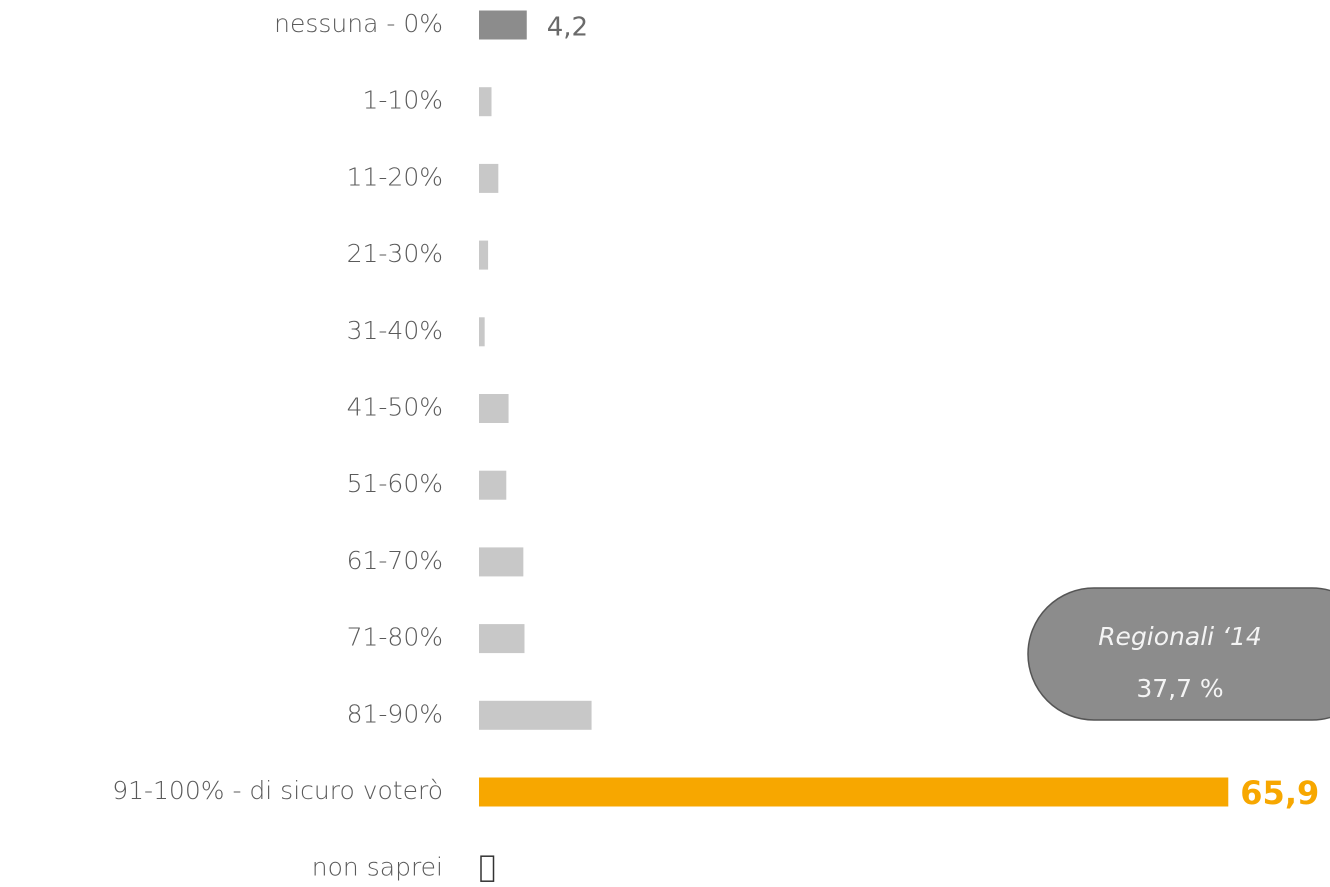  I want to click on category-label: 1-10%, so click(403, 100).